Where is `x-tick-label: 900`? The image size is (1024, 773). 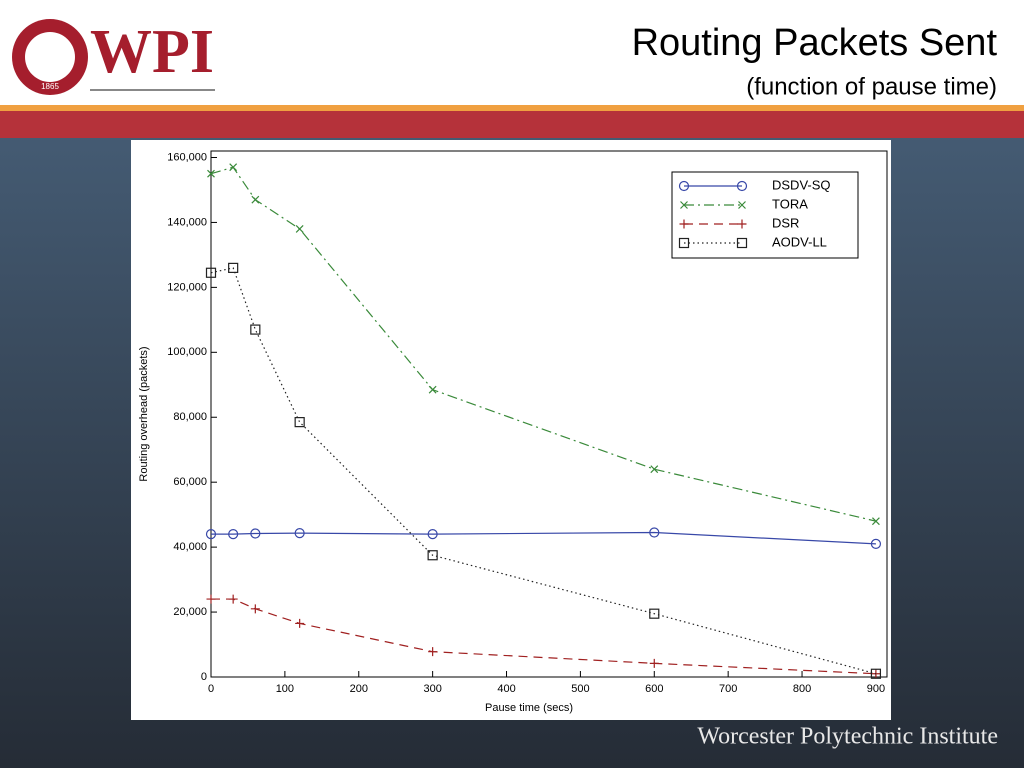 x-tick-label: 900 is located at coordinates (876, 689).